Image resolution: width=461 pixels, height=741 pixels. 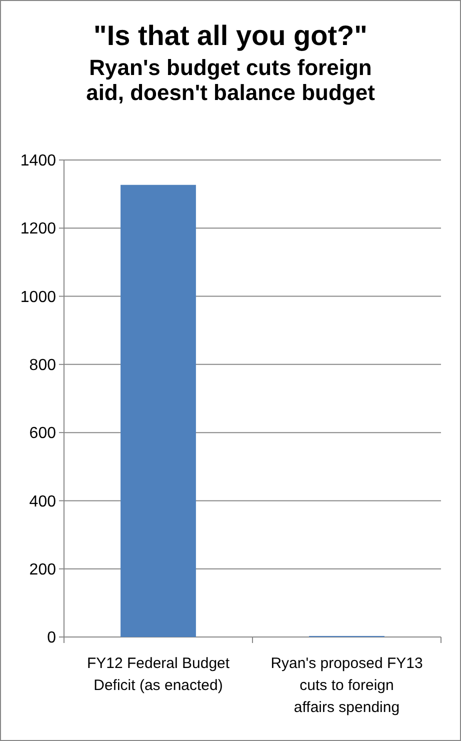 What do you see at coordinates (42, 365) in the screenshot?
I see `y-tick-label: 800` at bounding box center [42, 365].